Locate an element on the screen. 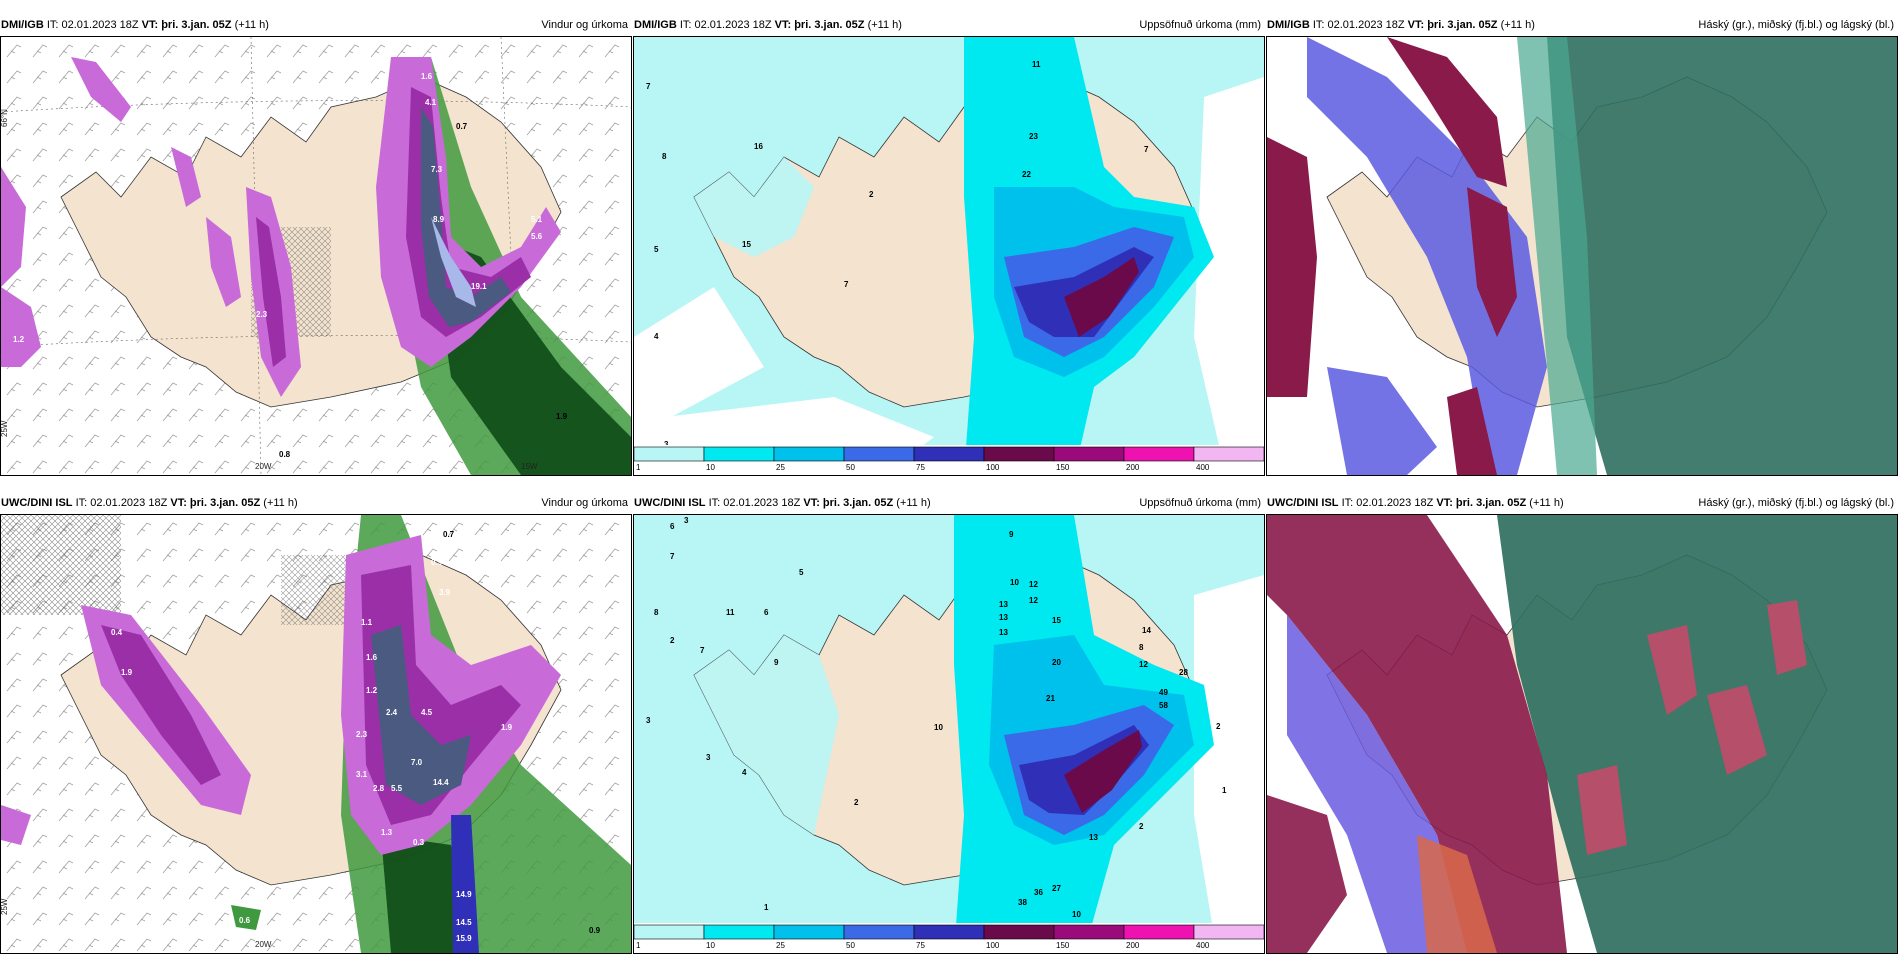 The height and width of the screenshot is (954, 1900). colorbar-legend: 1 10 25 50 75 100 150 200 400 is located at coordinates (949, 460).